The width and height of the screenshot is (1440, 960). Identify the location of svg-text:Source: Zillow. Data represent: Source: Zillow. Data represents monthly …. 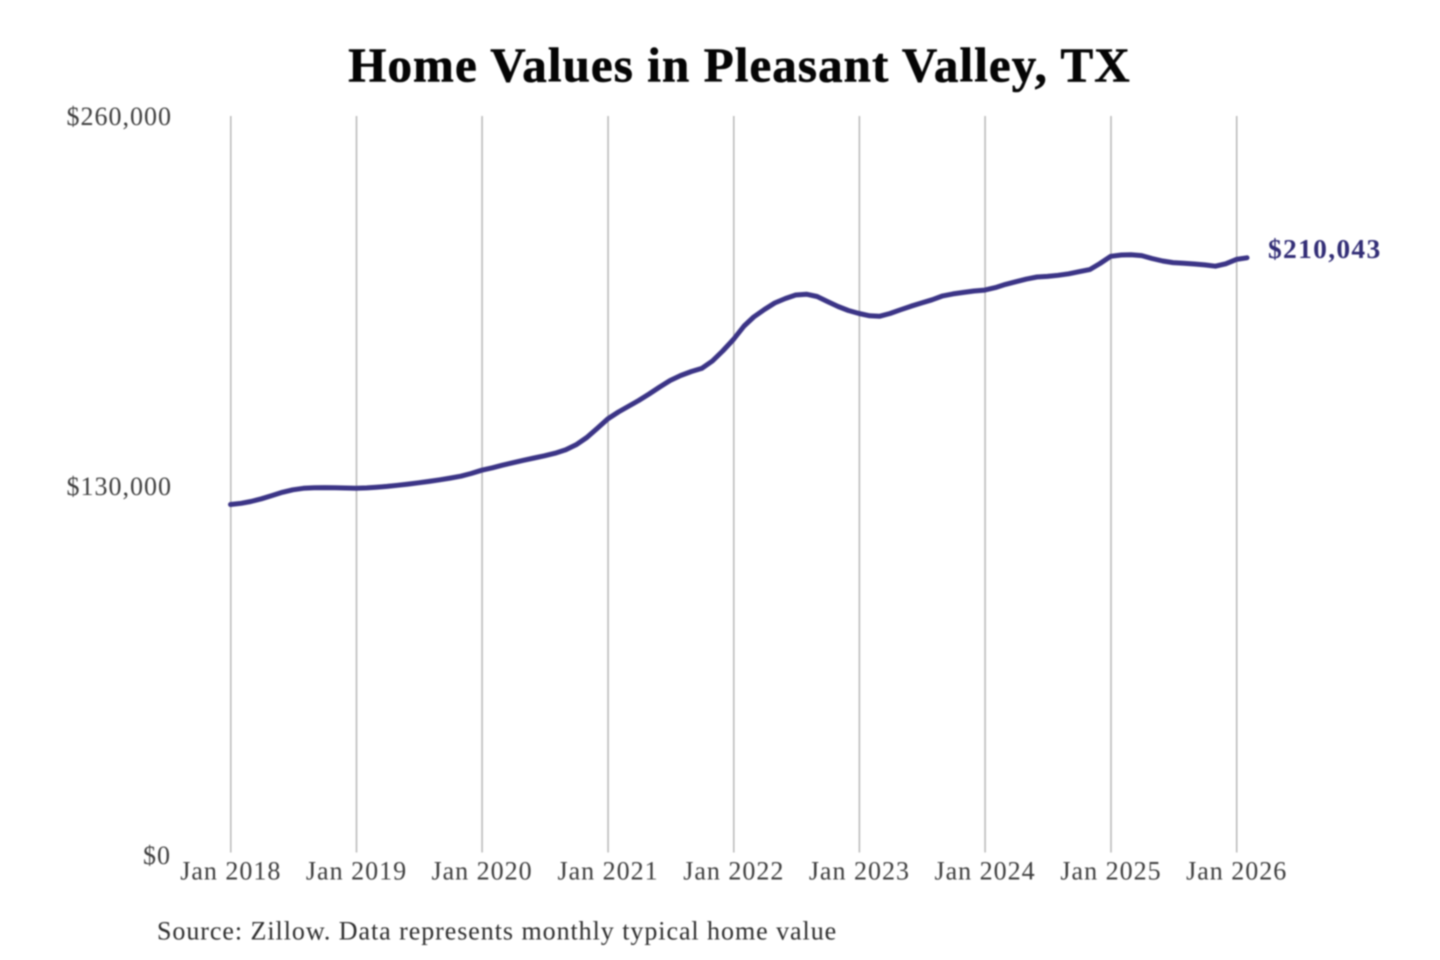
(497, 931).